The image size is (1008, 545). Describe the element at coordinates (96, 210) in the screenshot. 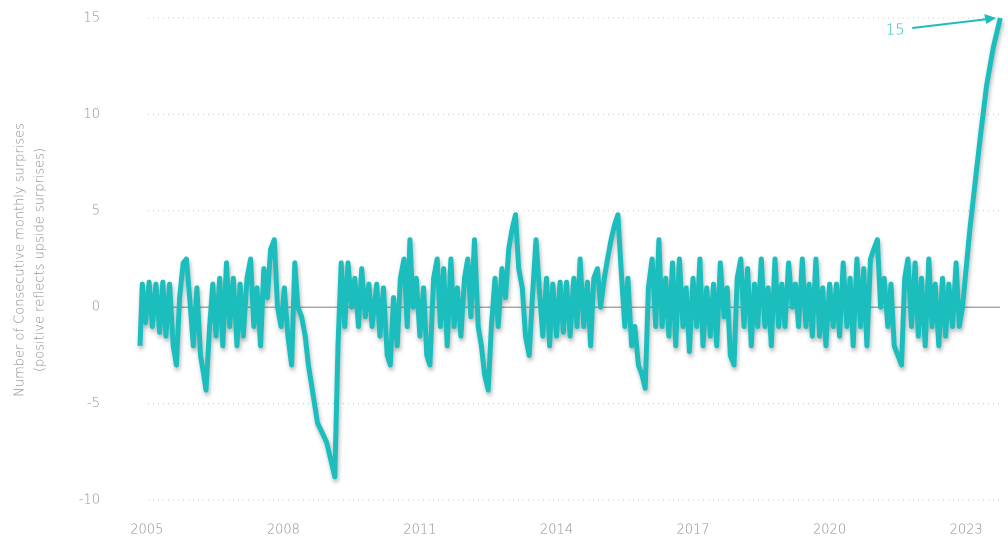

I see `y-tick-label: 5` at that location.